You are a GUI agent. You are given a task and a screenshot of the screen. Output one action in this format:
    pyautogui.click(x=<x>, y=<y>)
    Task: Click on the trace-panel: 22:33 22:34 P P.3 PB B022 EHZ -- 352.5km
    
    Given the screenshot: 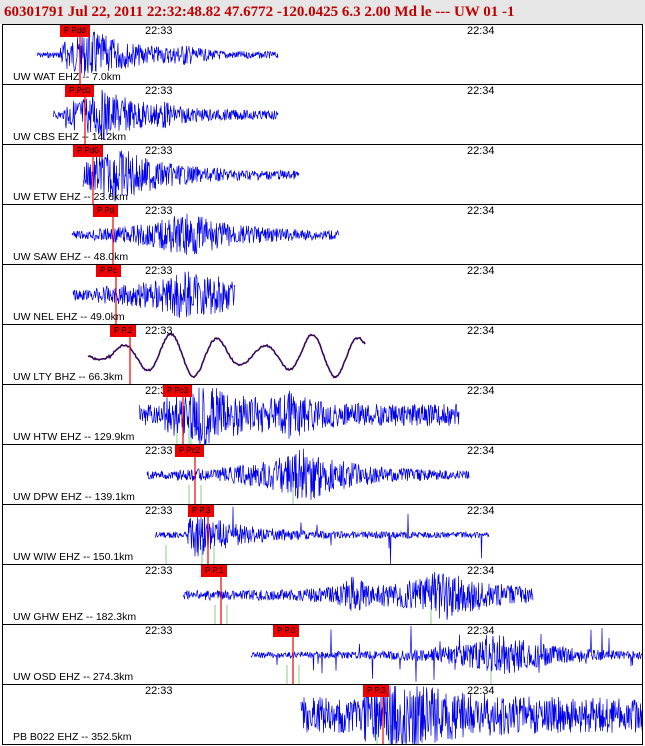 What is the action you would take?
    pyautogui.click(x=322, y=714)
    